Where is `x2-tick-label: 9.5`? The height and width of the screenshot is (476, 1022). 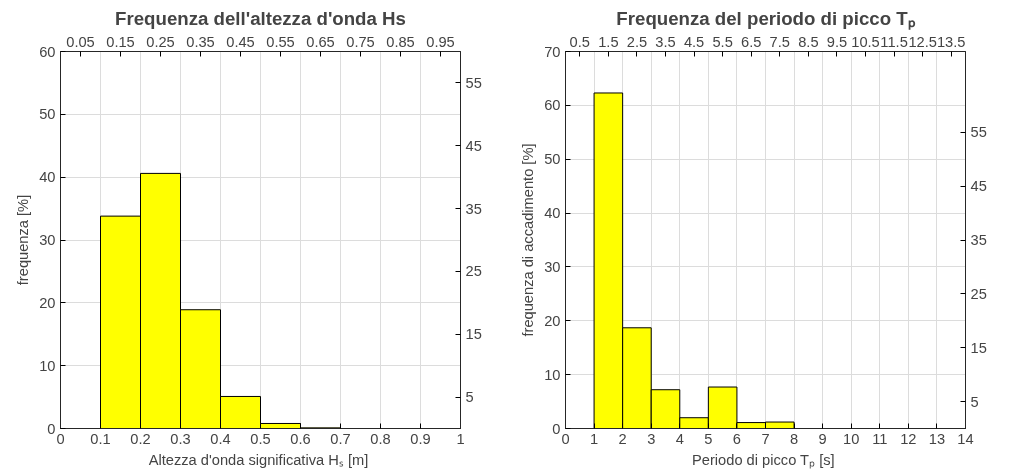 x2-tick-label: 9.5 is located at coordinates (837, 41).